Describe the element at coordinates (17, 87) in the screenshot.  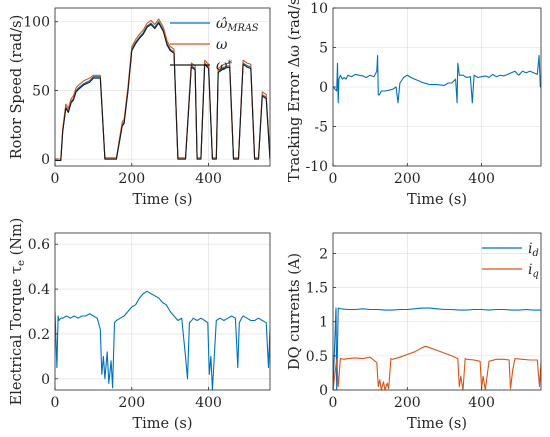
I see `y-axis-label: Rotor Speed (rad/s)` at that location.